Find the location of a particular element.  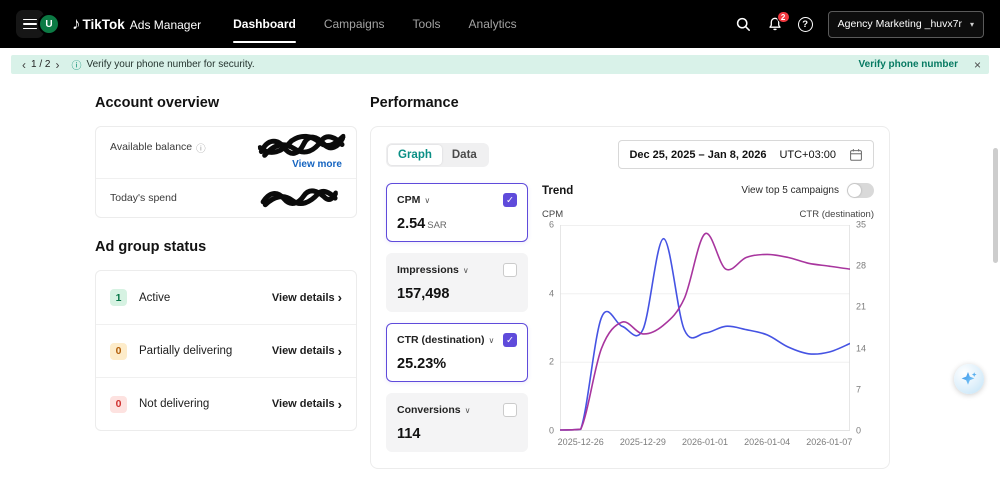

banner-next-icon: › is located at coordinates (57, 65).